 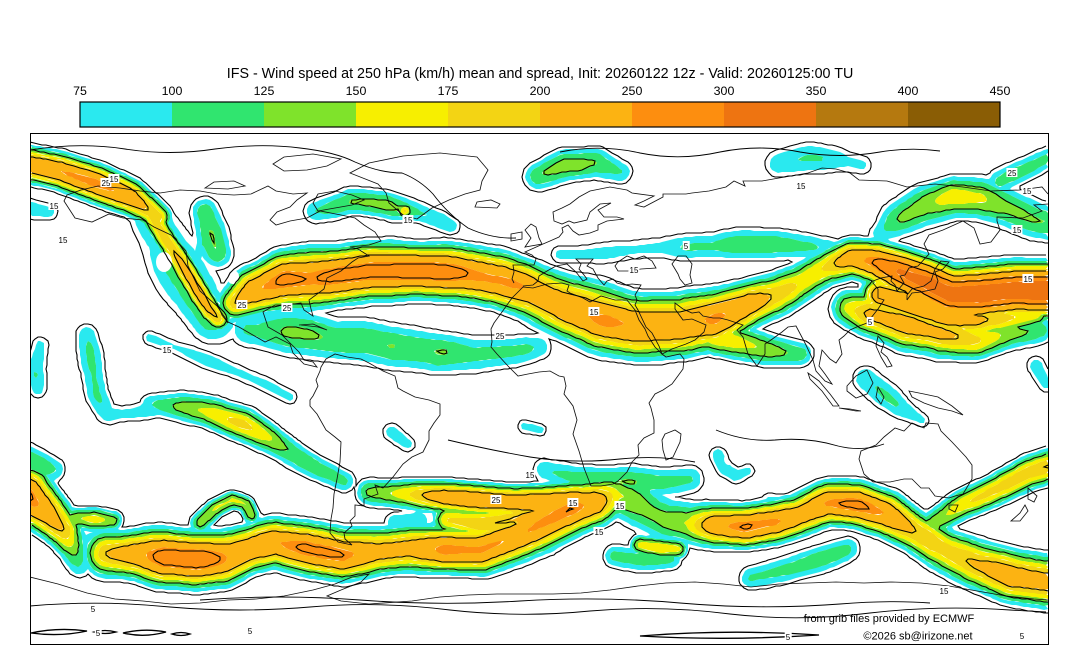 What do you see at coordinates (172, 91) in the screenshot?
I see `svg-text: 100` at bounding box center [172, 91].